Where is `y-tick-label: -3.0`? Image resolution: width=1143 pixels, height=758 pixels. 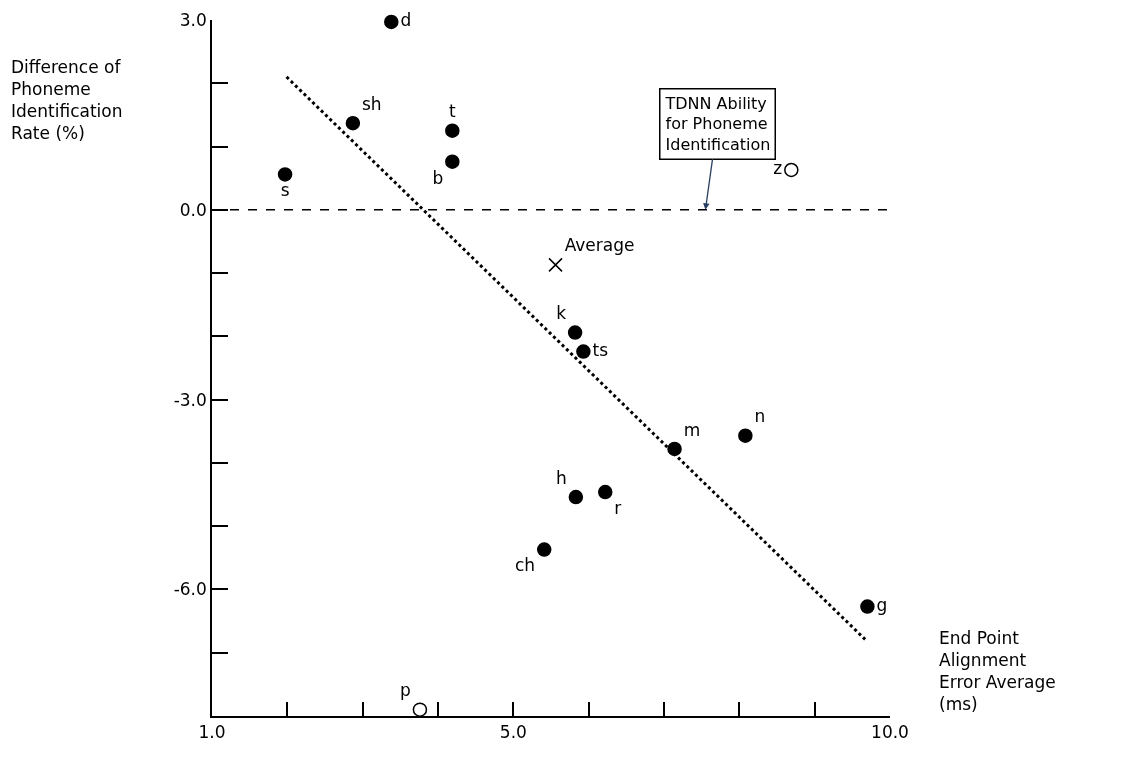 y-tick-label: -3.0 is located at coordinates (190, 399).